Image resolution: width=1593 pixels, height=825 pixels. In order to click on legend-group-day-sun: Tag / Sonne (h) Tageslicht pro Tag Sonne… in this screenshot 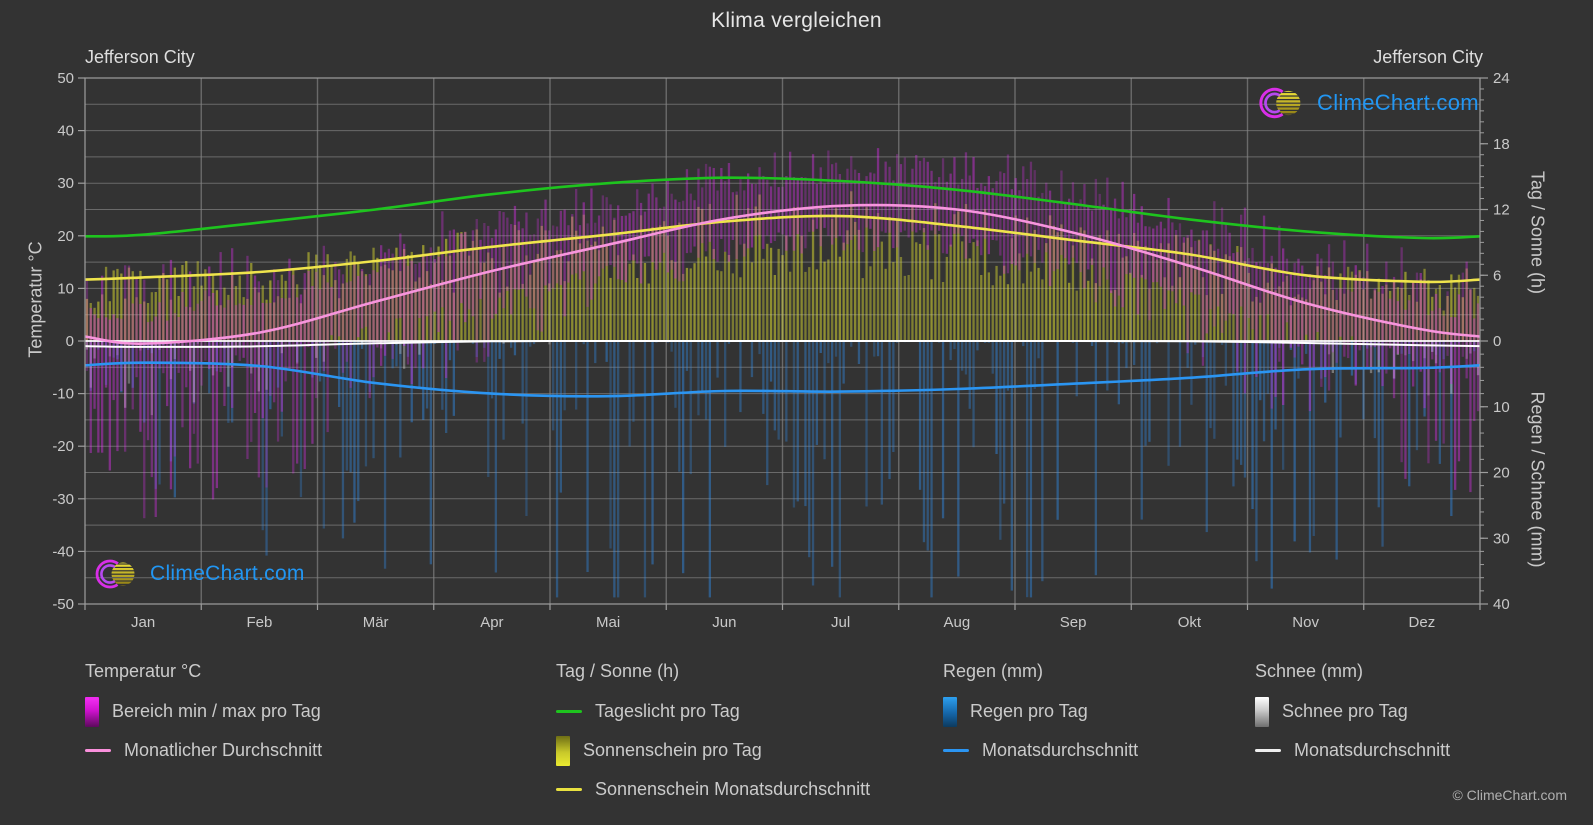, I will do `click(713, 732)`.